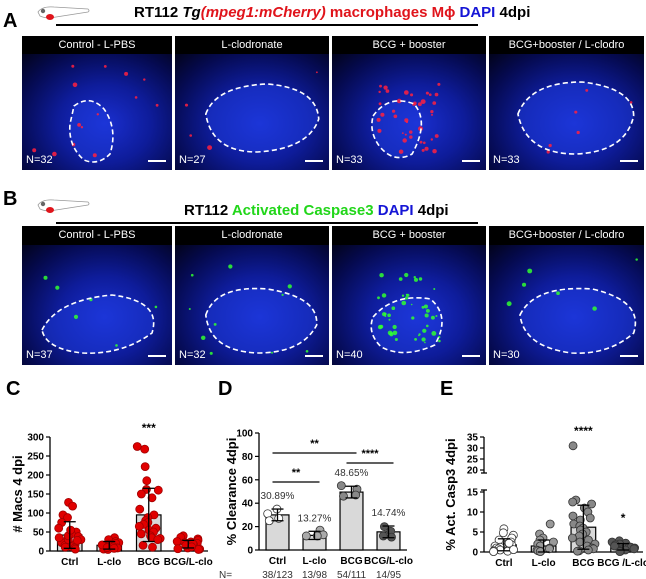  I want to click on y-tick-label: 5, so click(475, 533).